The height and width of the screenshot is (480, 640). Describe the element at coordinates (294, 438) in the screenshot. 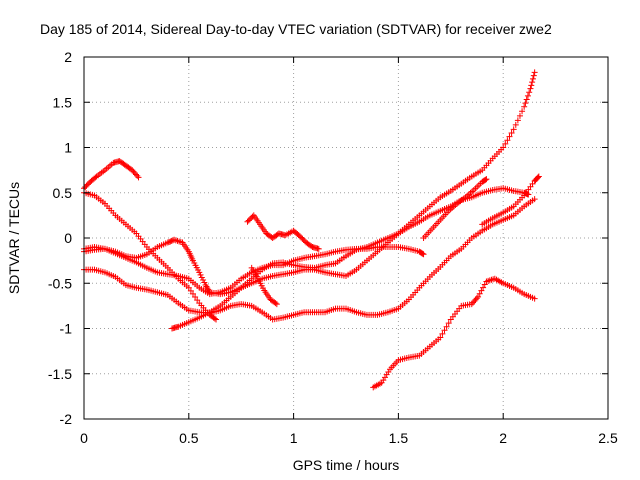

I see `x-tick-label: 1` at that location.